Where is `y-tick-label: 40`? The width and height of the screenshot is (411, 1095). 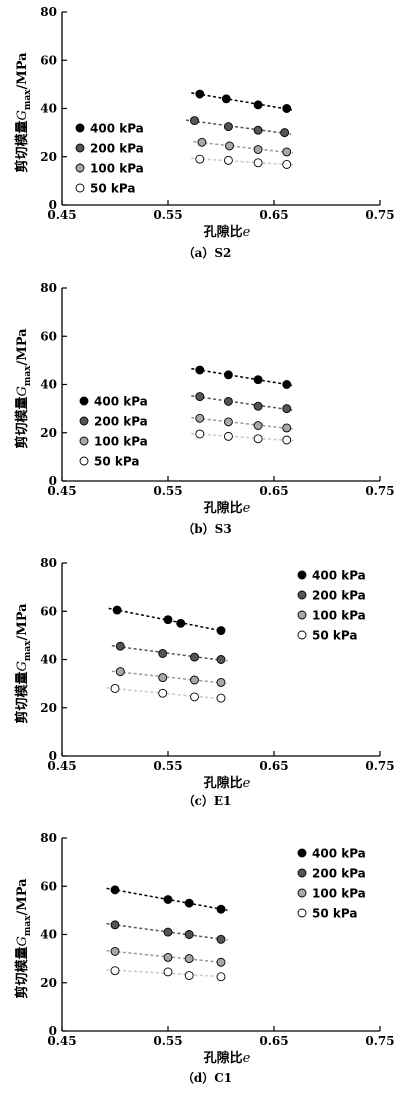 y-tick-label: 40 is located at coordinates (48, 660).